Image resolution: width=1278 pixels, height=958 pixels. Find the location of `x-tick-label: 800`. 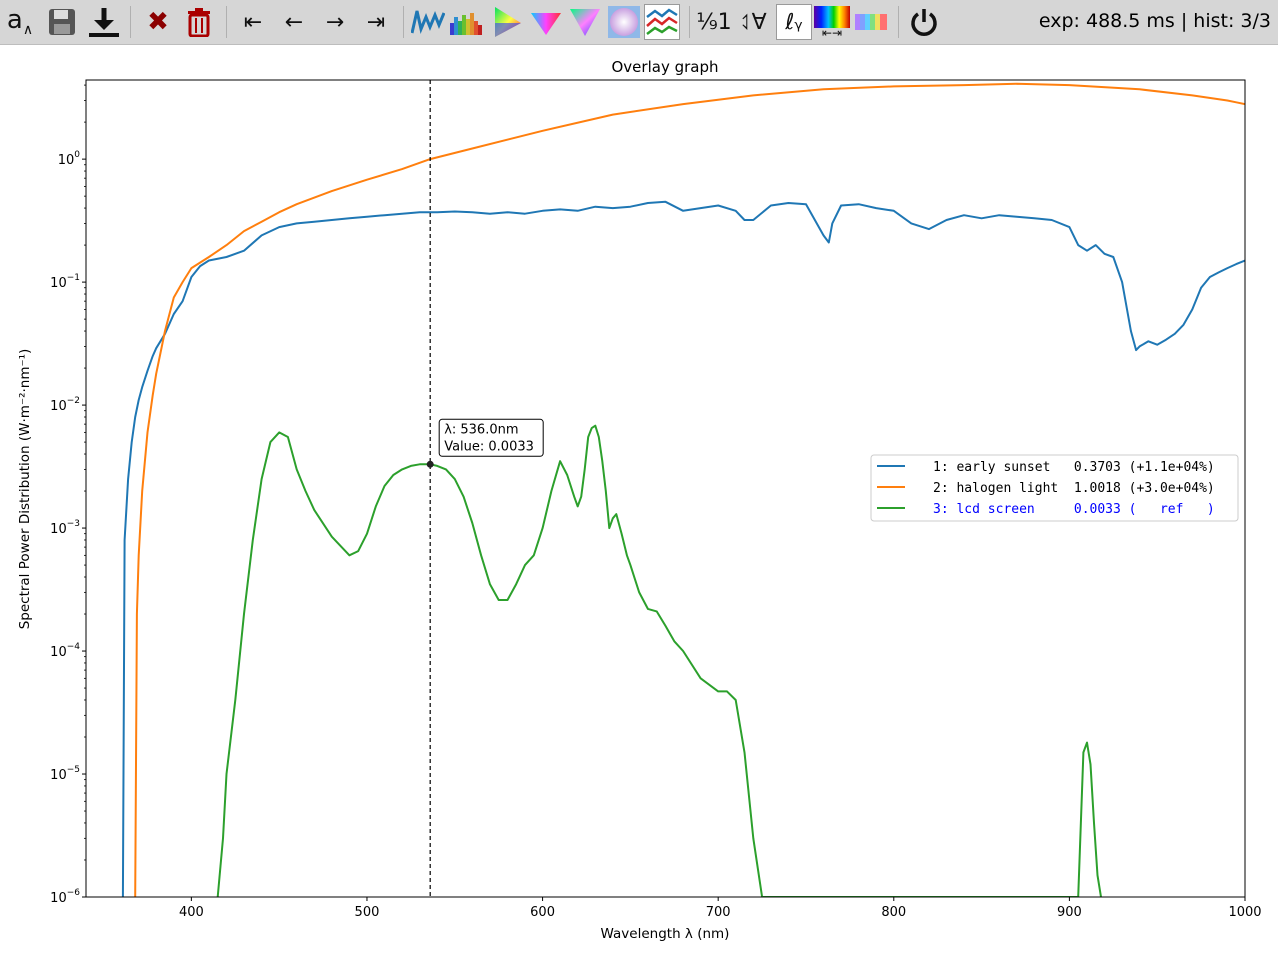

x-tick-label: 800 is located at coordinates (893, 912).